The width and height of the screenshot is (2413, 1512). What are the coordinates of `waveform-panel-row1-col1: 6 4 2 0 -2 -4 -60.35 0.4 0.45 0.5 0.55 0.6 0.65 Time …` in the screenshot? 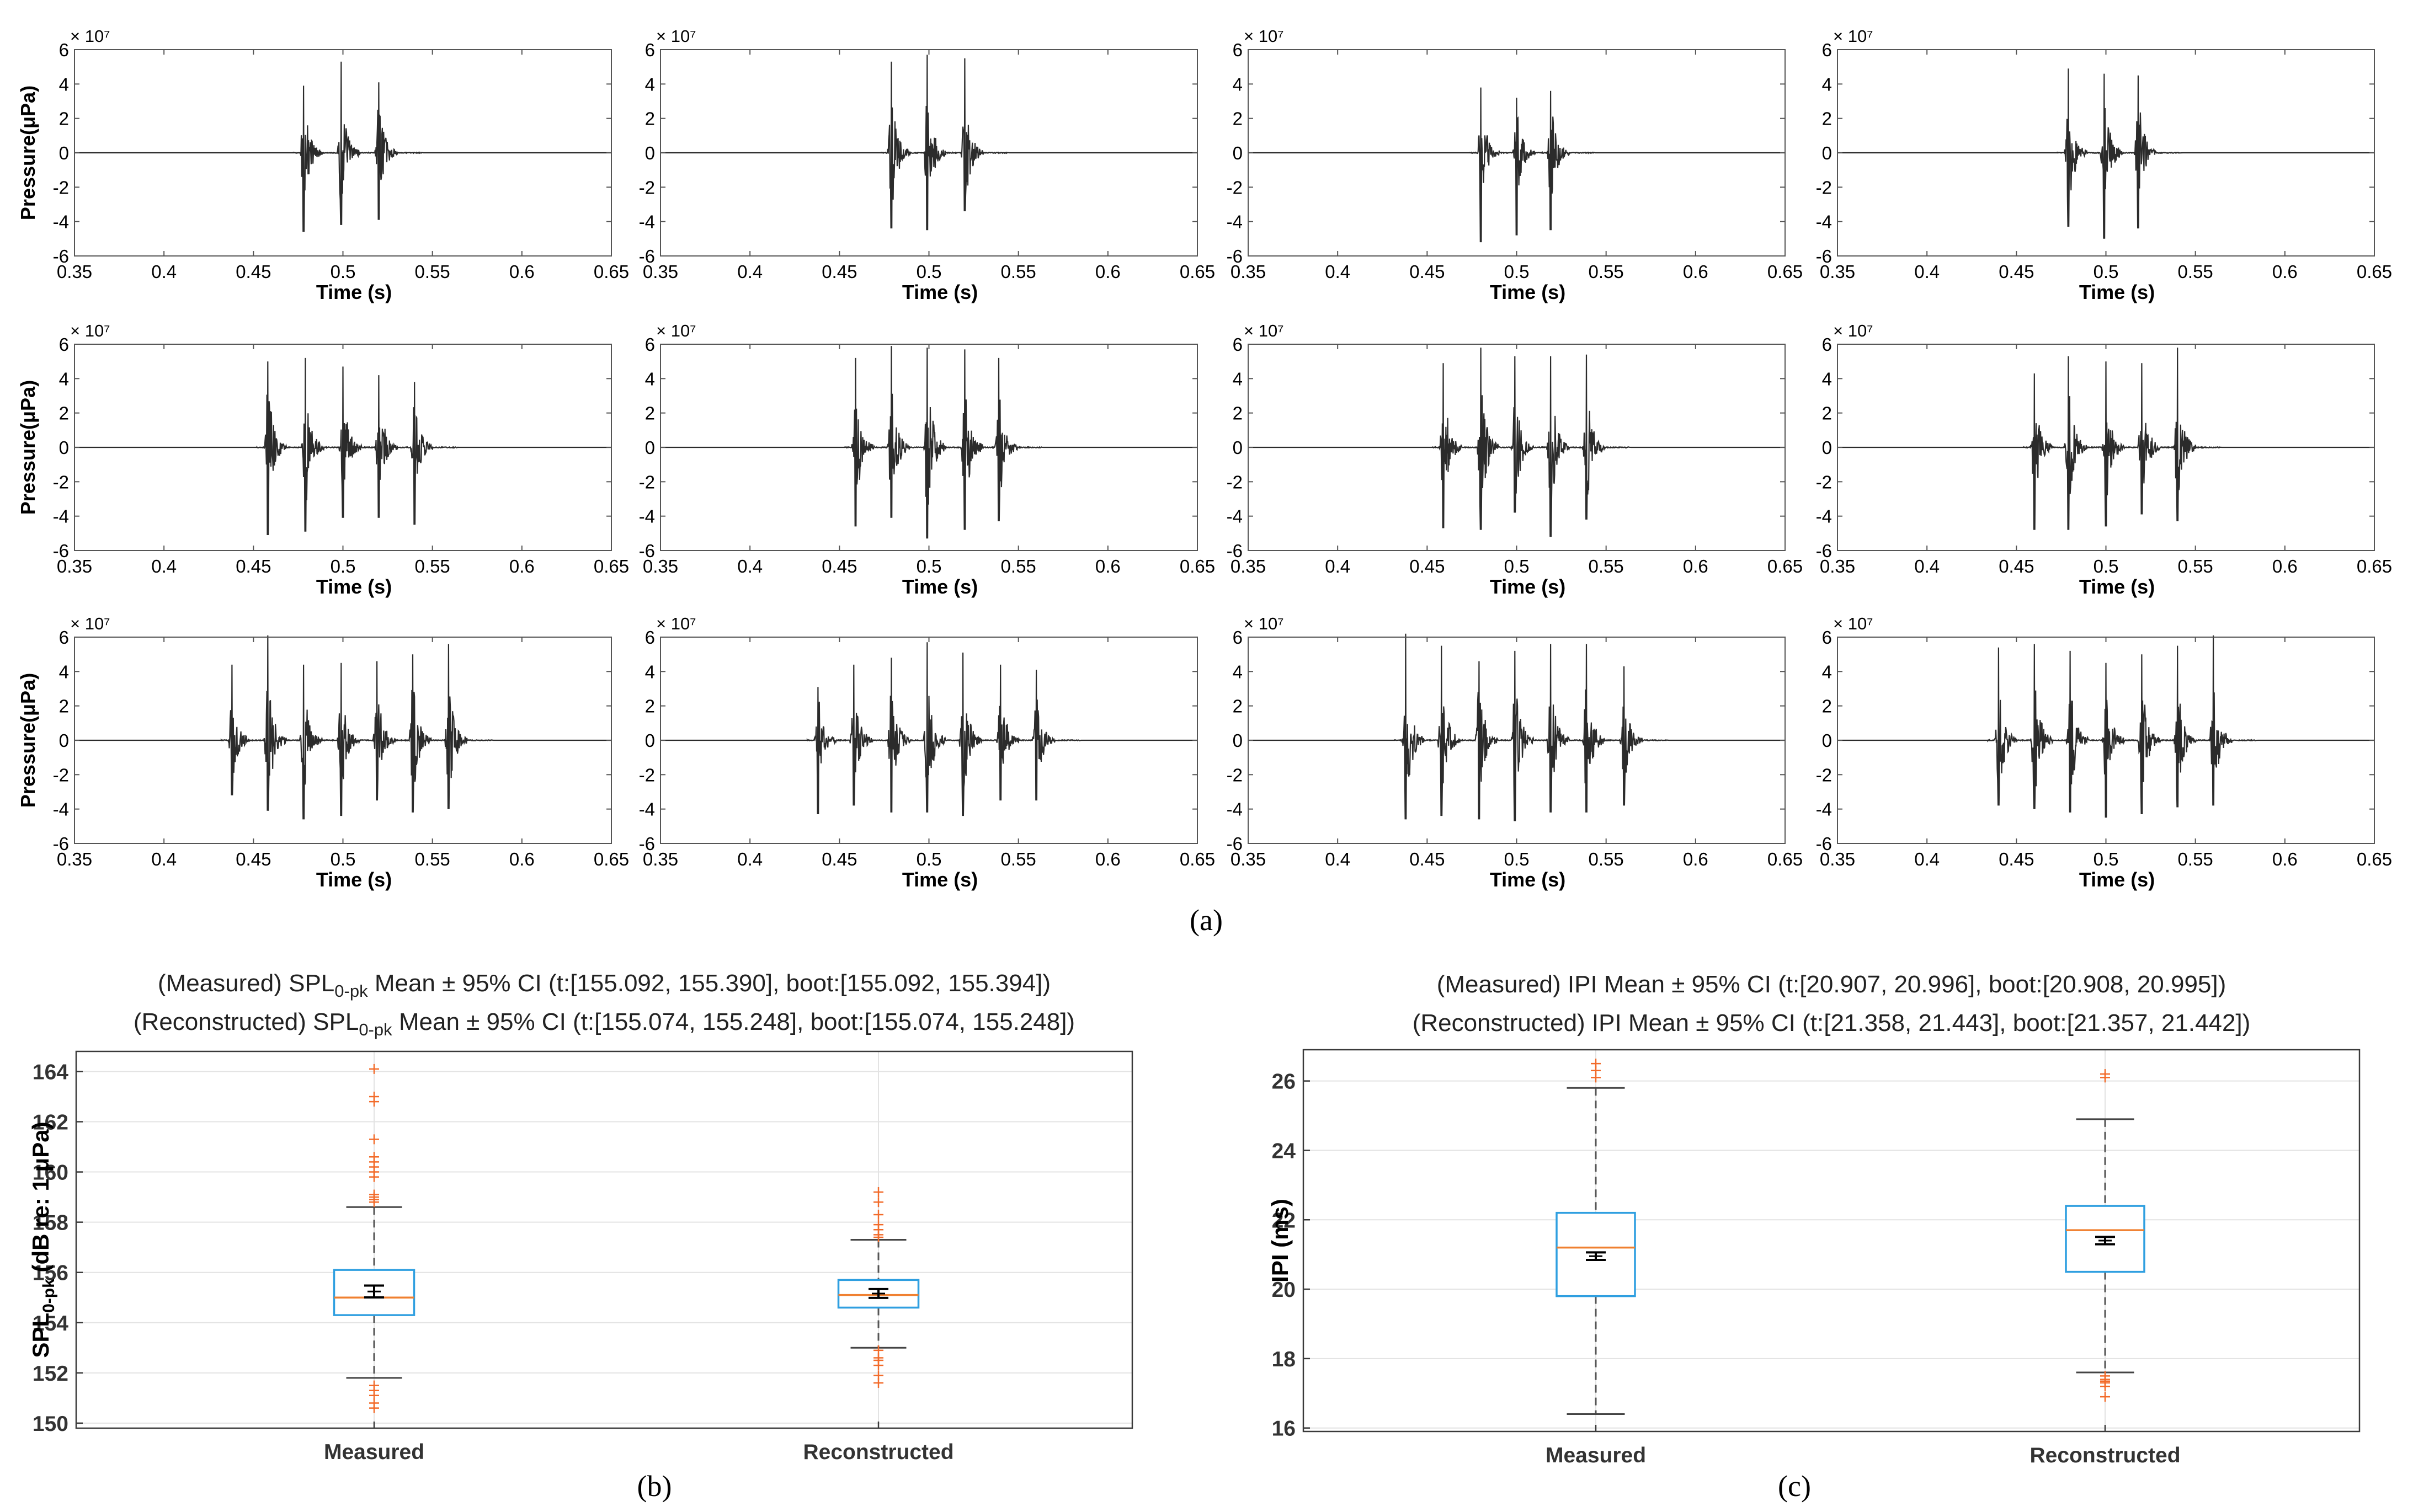 It's located at (323, 164).